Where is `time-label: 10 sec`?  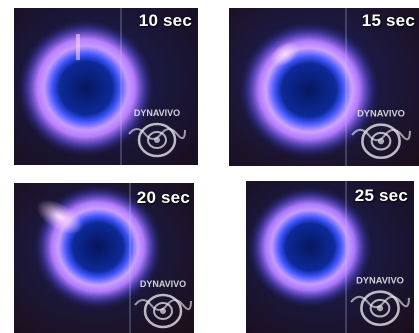 time-label: 10 sec is located at coordinates (165, 20).